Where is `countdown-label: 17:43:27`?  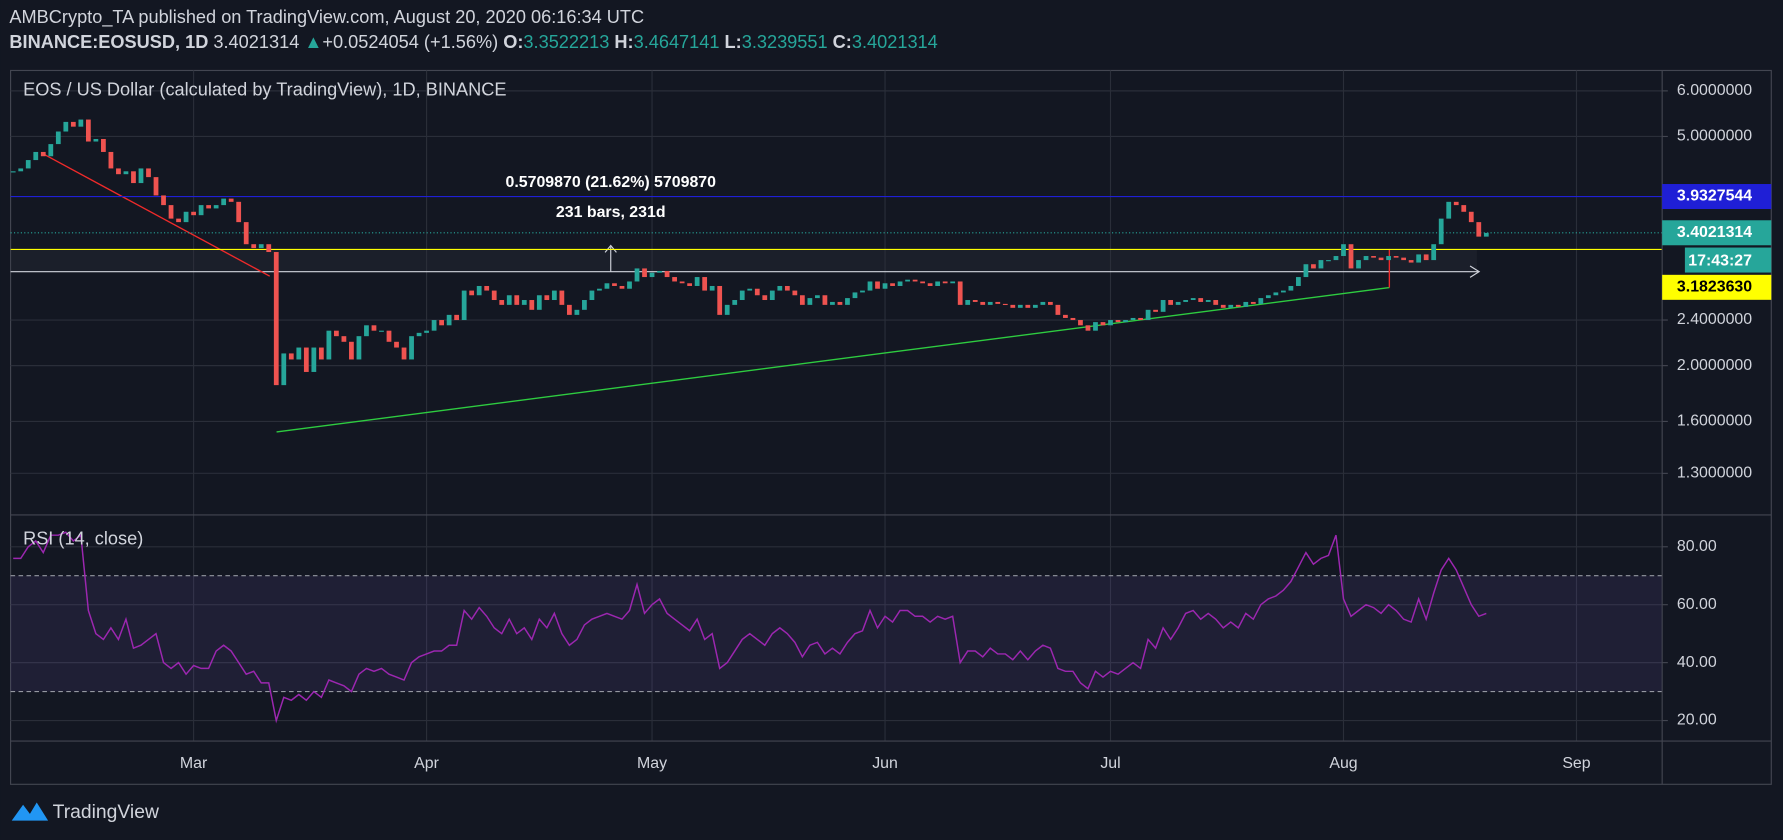
countdown-label: 17:43:27 is located at coordinates (1720, 260).